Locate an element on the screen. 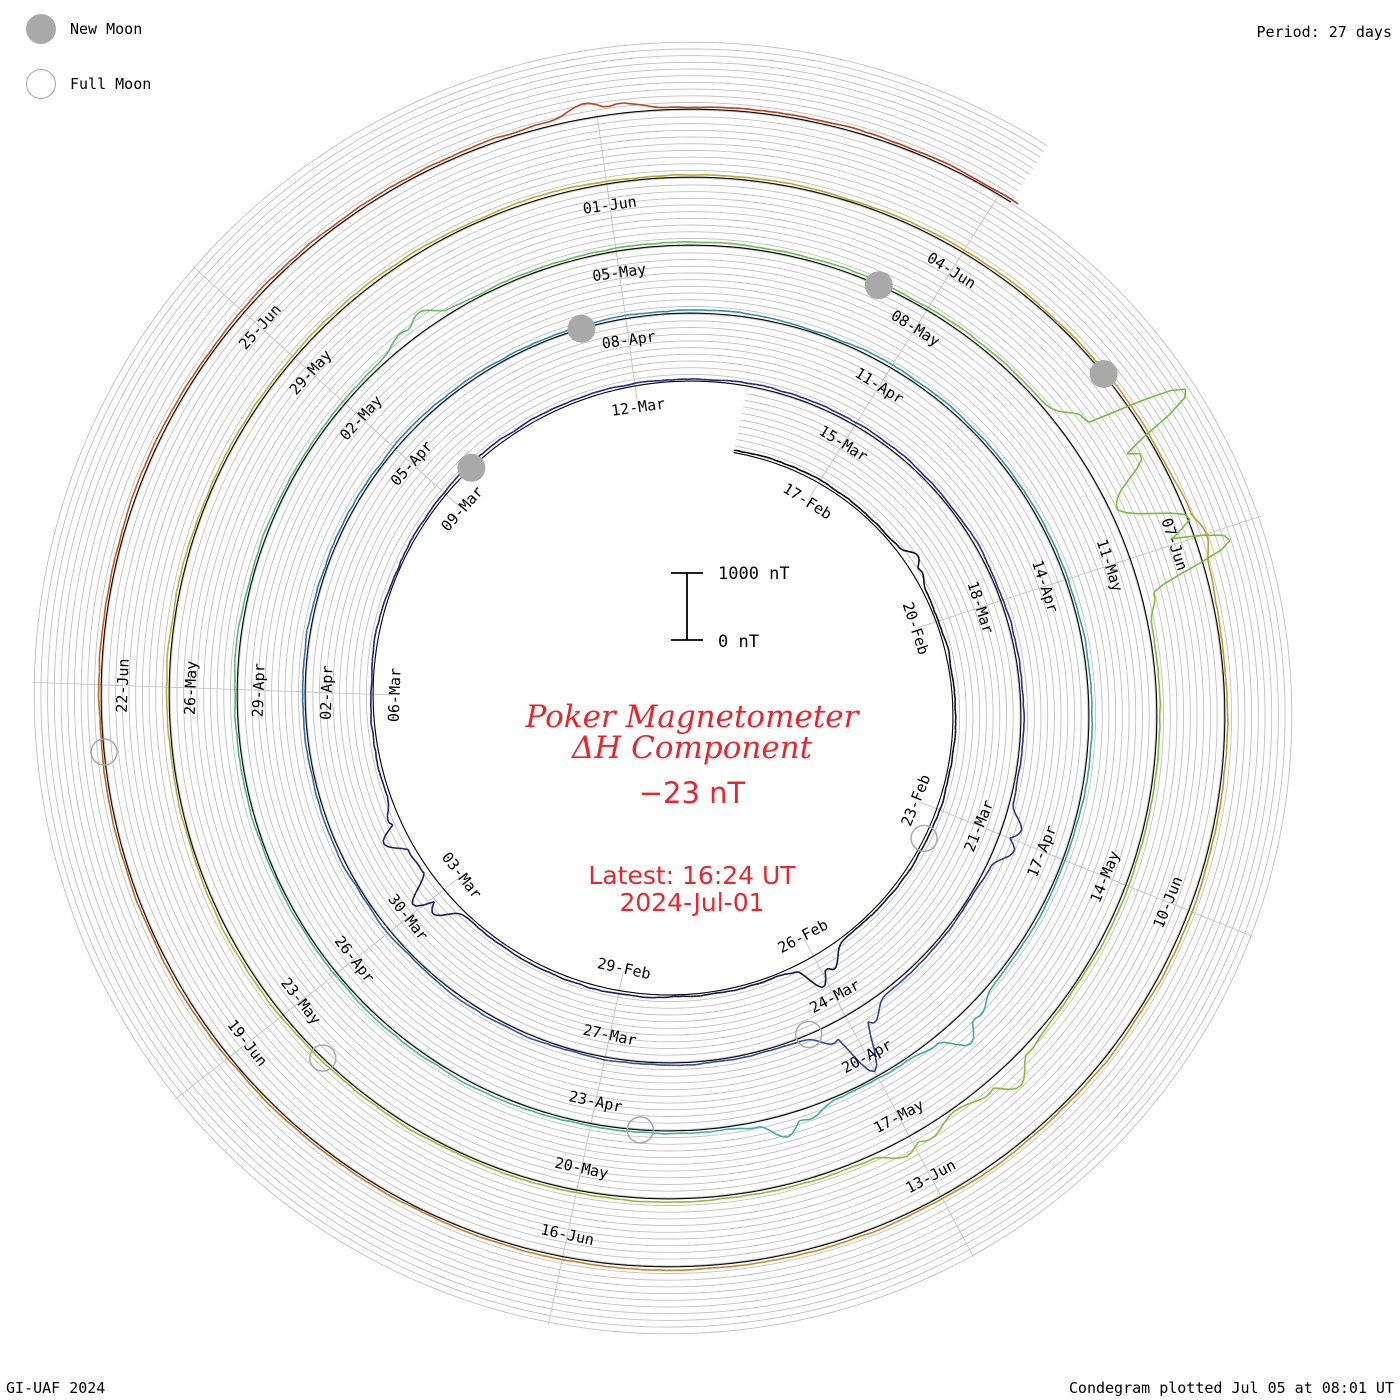 The width and height of the screenshot is (1400, 1400). date-label: 26-May is located at coordinates (191, 687).